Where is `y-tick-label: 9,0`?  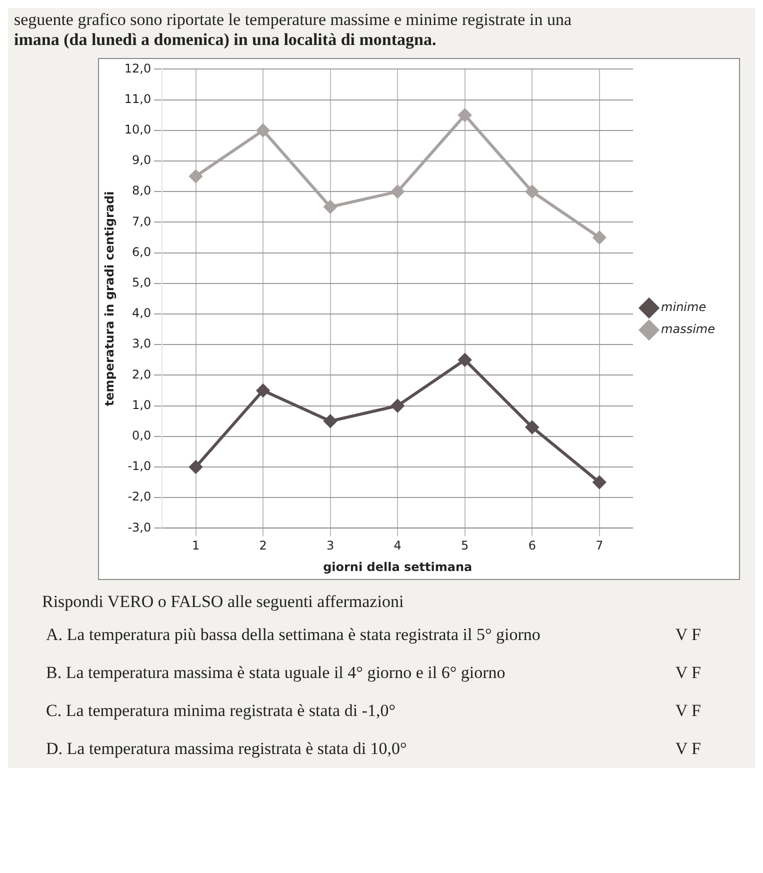 y-tick-label: 9,0 is located at coordinates (142, 160).